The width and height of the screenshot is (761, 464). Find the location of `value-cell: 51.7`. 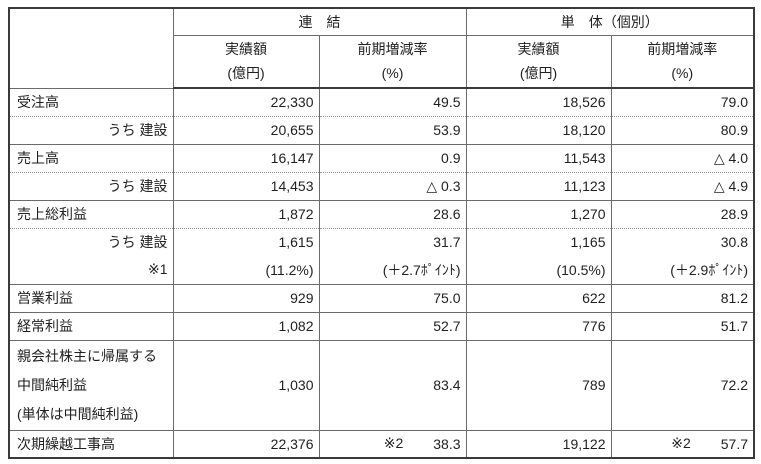

value-cell: 51.7 is located at coordinates (682, 325).